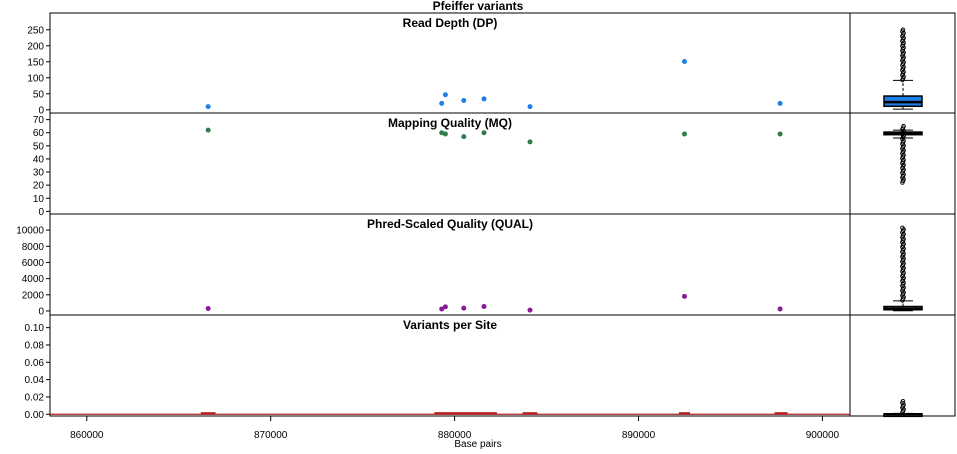 Image resolution: width=957 pixels, height=454 pixels. I want to click on y-tick-label: 0.02, so click(35, 397).